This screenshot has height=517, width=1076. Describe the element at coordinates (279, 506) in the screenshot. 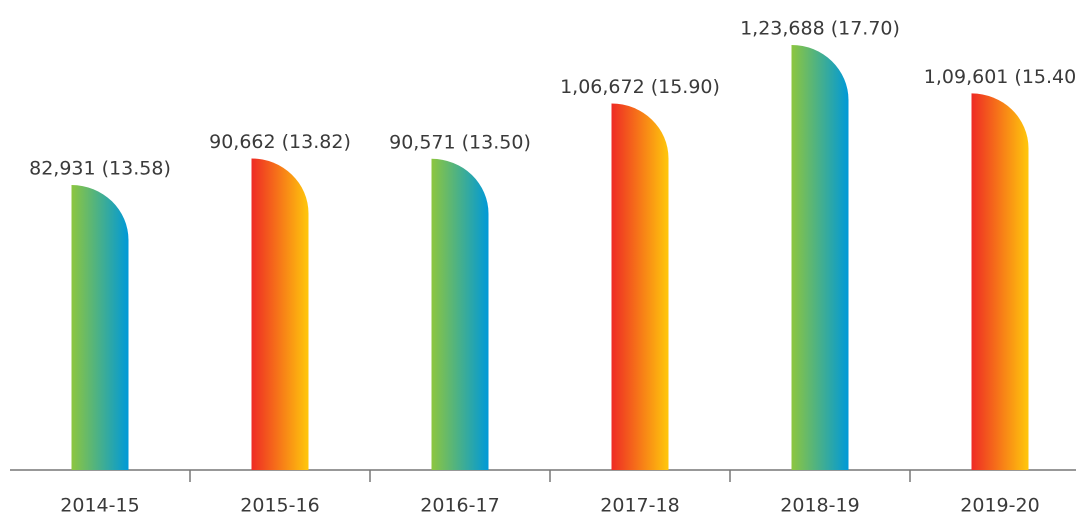

I see `x-tick-label: 2015-16` at that location.